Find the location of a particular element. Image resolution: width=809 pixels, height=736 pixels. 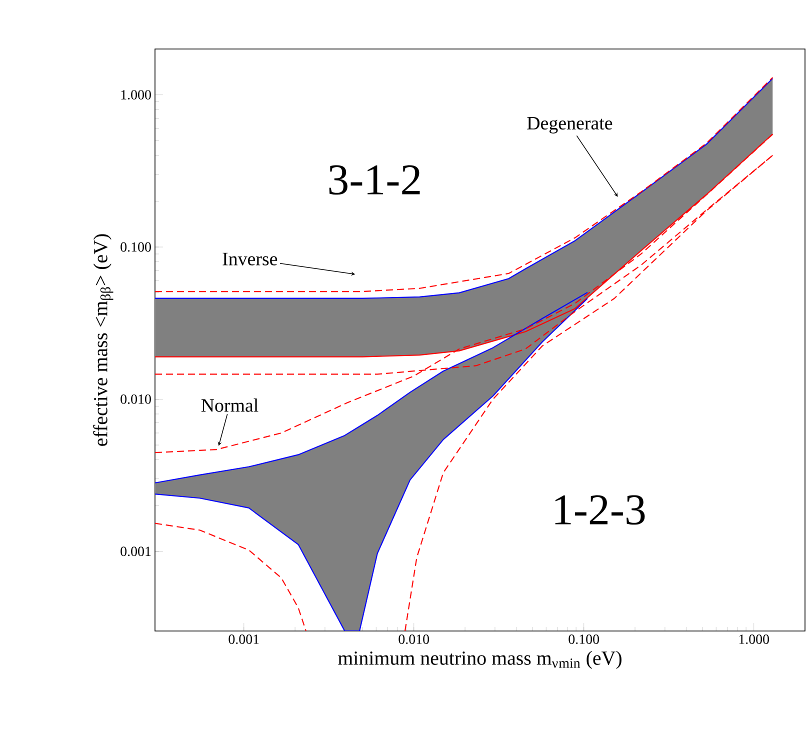

y-tick-label: 0.100 is located at coordinates (135, 247).